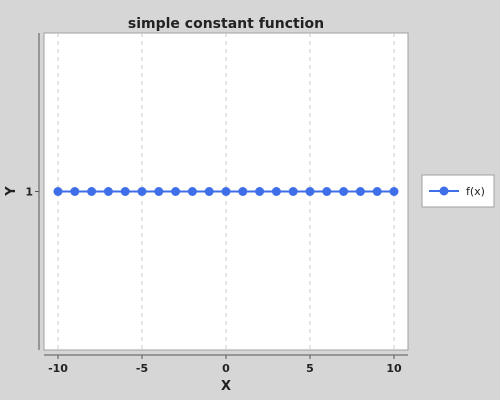 This screenshot has width=500, height=400. Describe the element at coordinates (11, 191) in the screenshot. I see `y-axis-label: Y` at that location.